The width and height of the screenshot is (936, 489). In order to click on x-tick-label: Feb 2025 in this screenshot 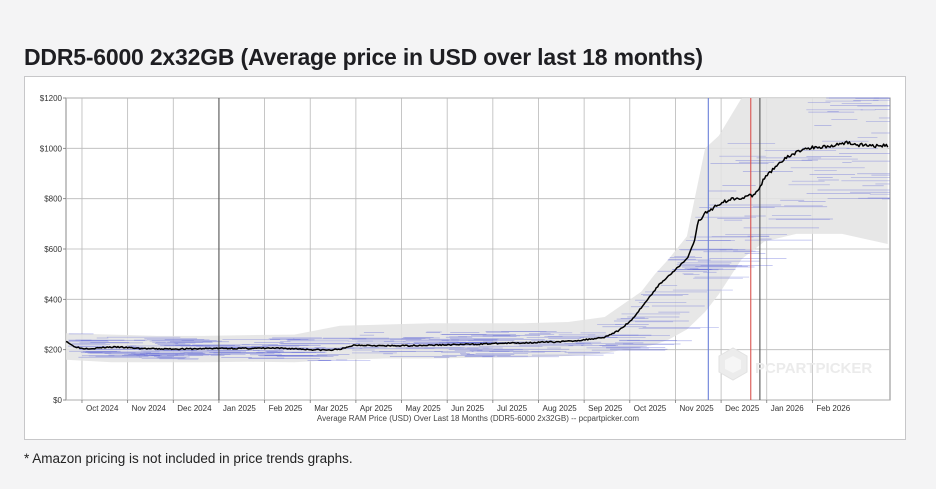, I will do `click(286, 408)`.